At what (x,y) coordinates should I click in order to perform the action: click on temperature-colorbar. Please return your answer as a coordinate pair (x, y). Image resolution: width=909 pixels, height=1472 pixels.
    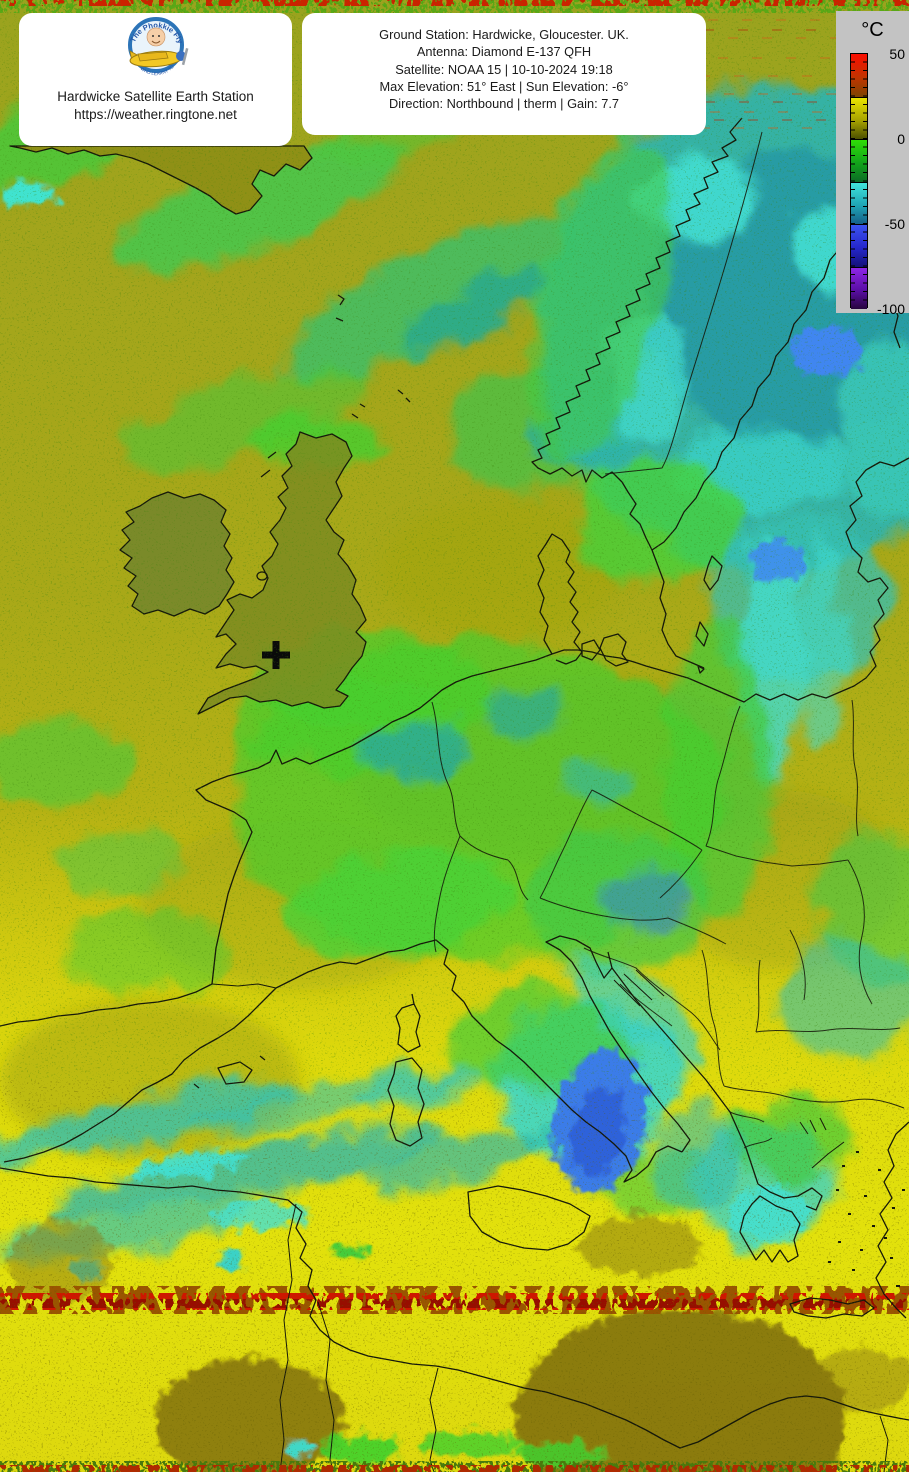
    Looking at the image, I should click on (859, 181).